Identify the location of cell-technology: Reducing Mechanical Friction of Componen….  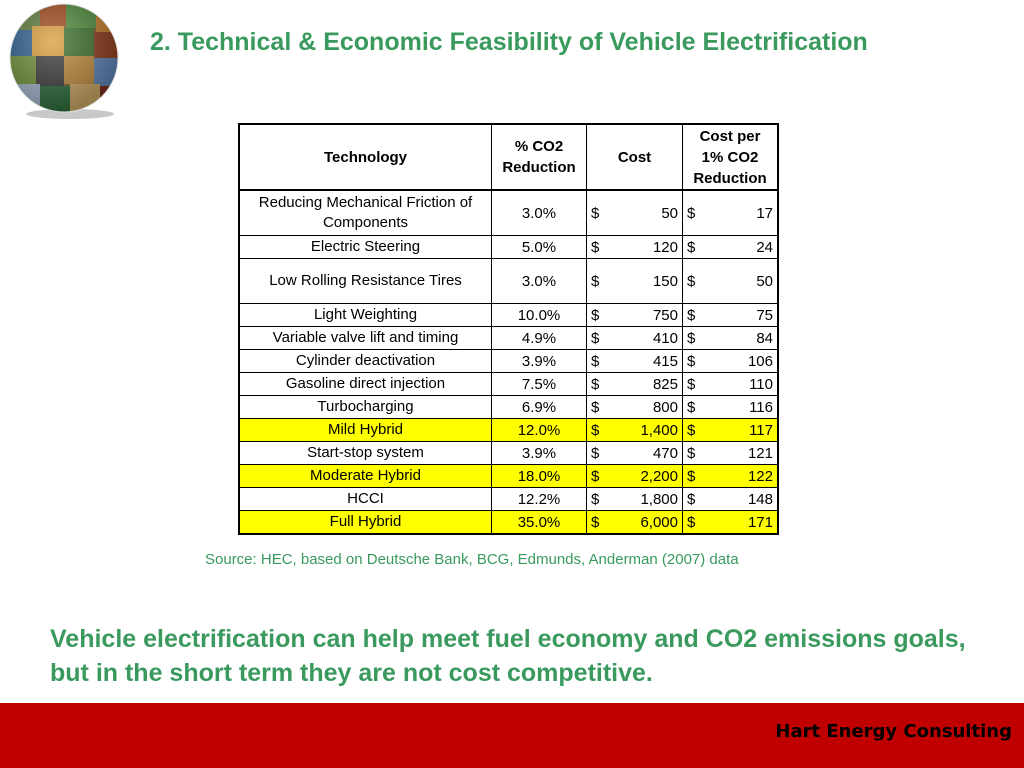
(365, 212).